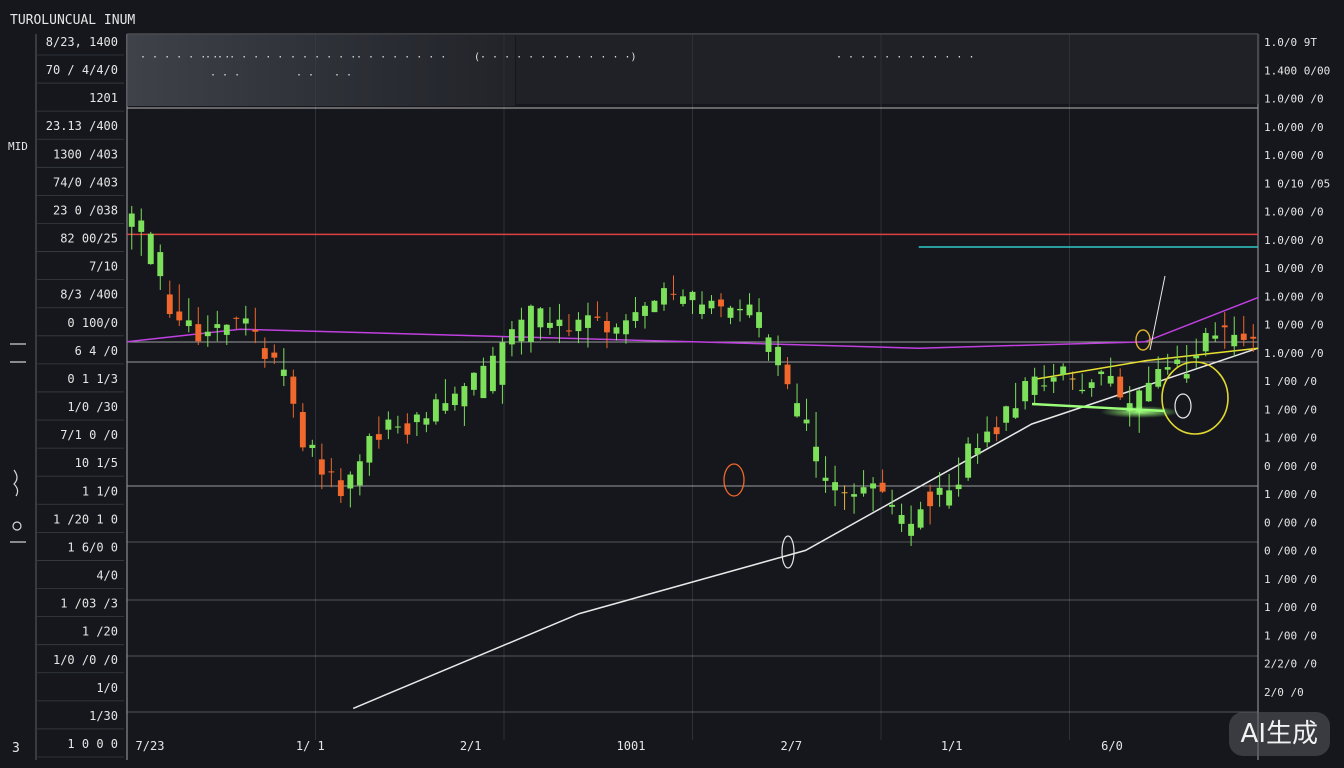 This screenshot has height=768, width=1344. What do you see at coordinates (976, 422) in the screenshot?
I see `annotation-marks` at bounding box center [976, 422].